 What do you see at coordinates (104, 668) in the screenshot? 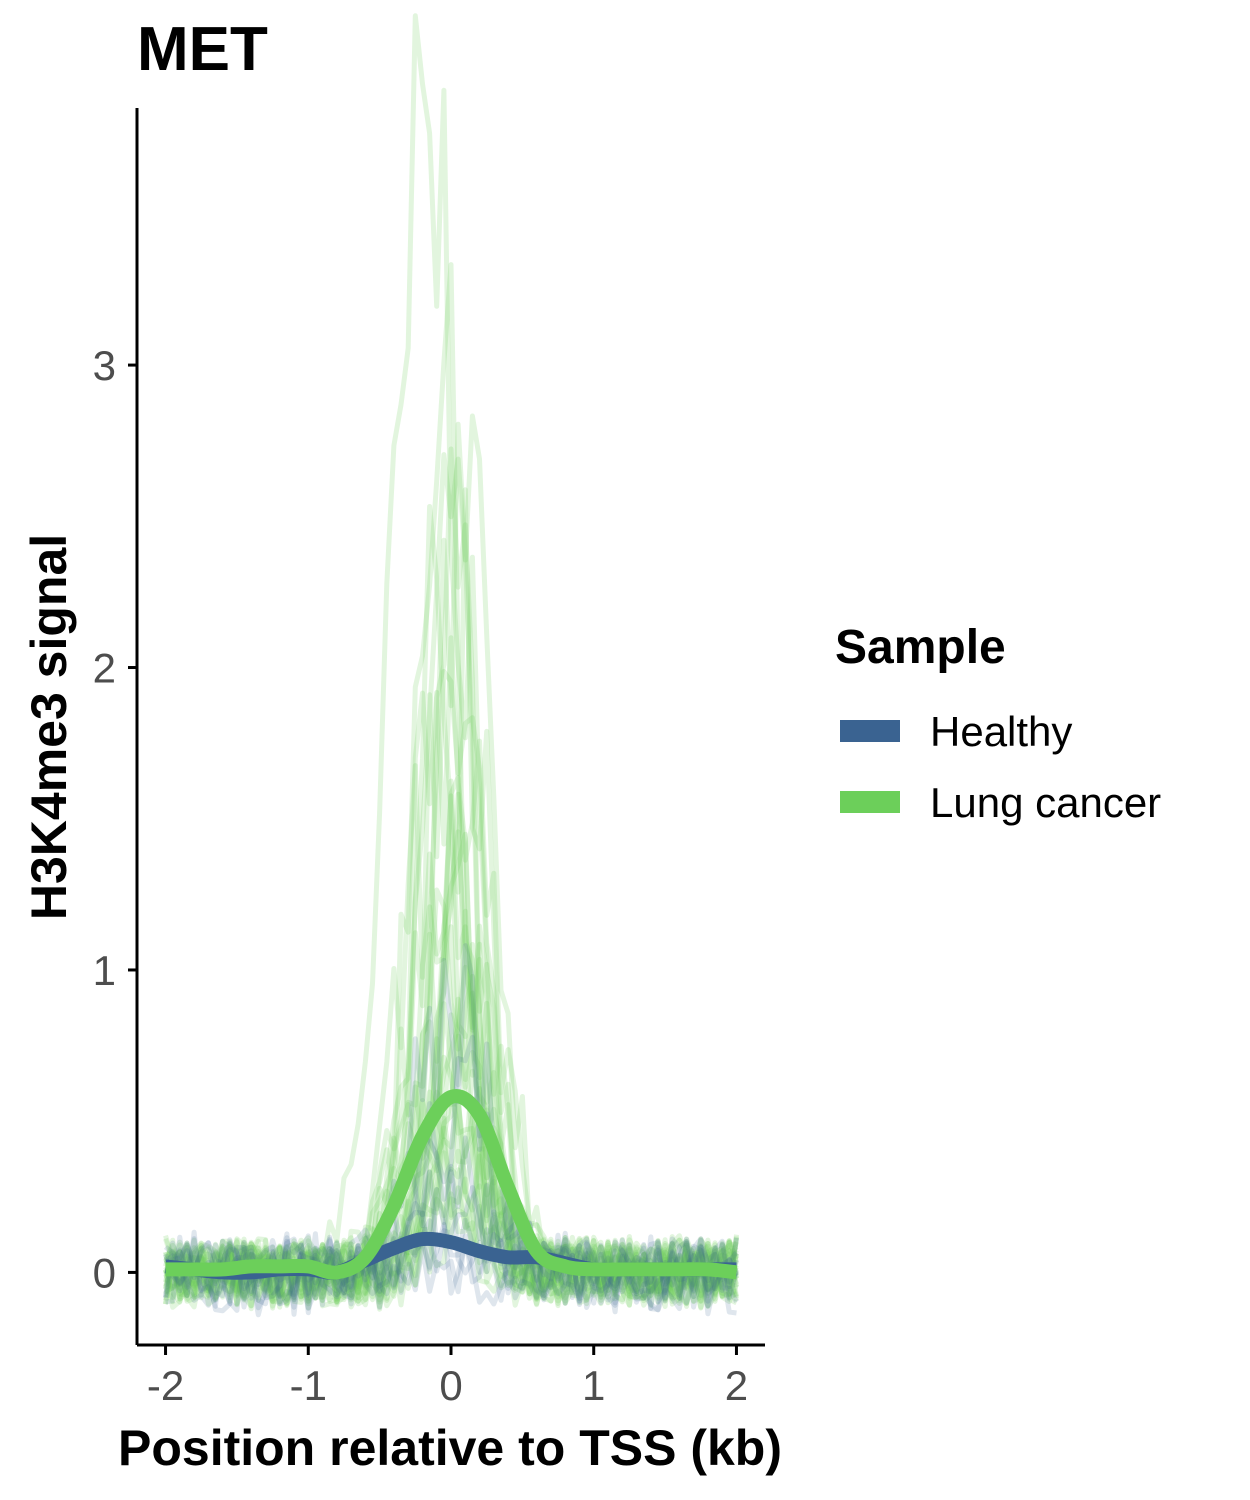
I see `y-tick-label: 2` at bounding box center [104, 668].